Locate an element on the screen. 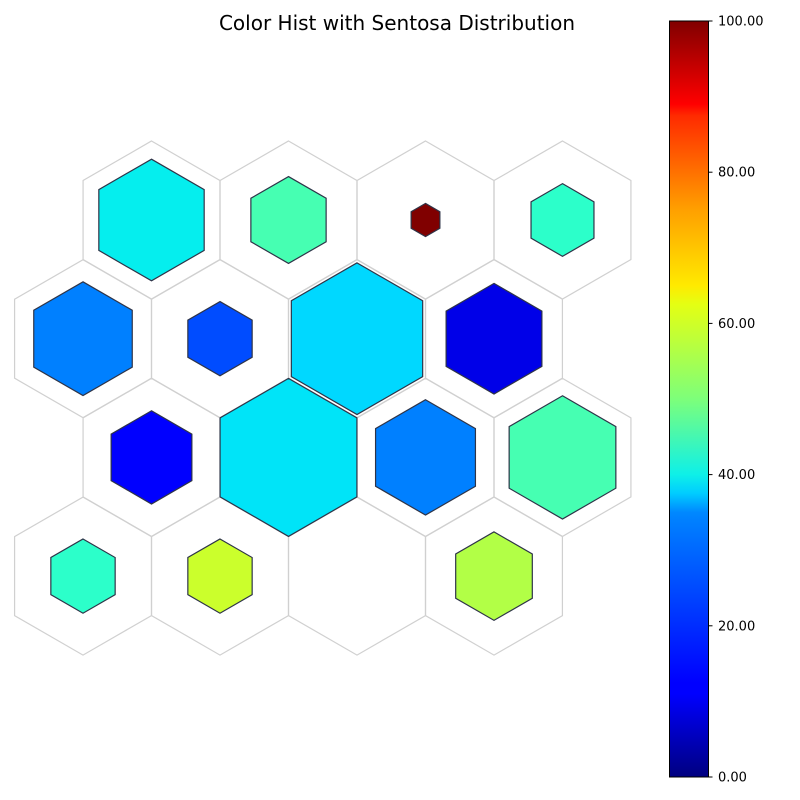  colorbar-gradient is located at coordinates (689, 399).